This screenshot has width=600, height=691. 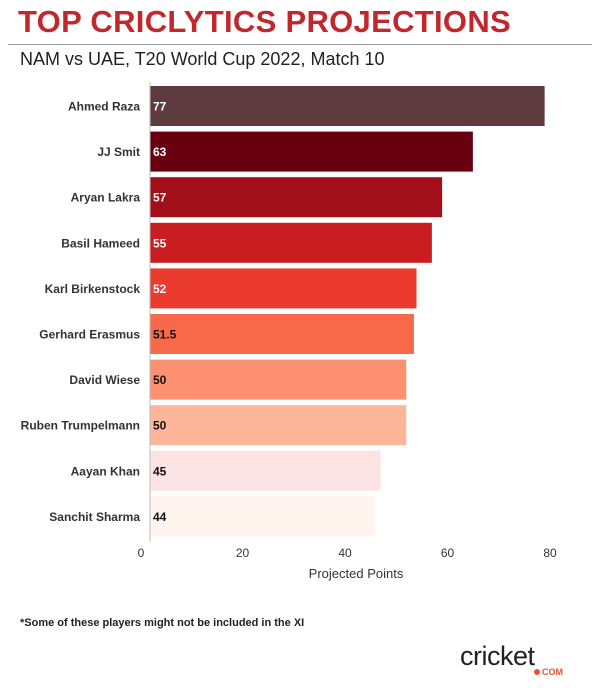 What do you see at coordinates (106, 198) in the screenshot?
I see `category-label: Aryan Lakra` at bounding box center [106, 198].